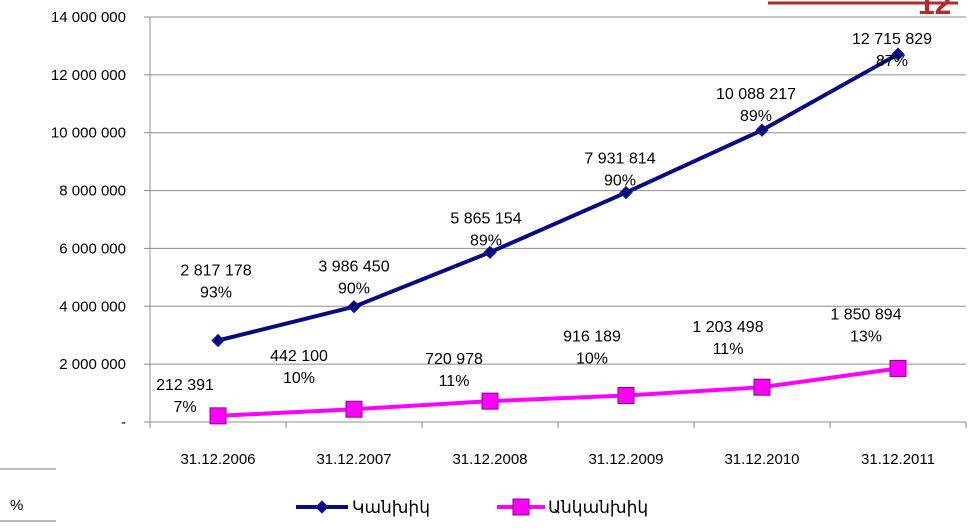 The height and width of the screenshot is (530, 975). I want to click on x-tick-label: 31.12.2007, so click(353, 459).